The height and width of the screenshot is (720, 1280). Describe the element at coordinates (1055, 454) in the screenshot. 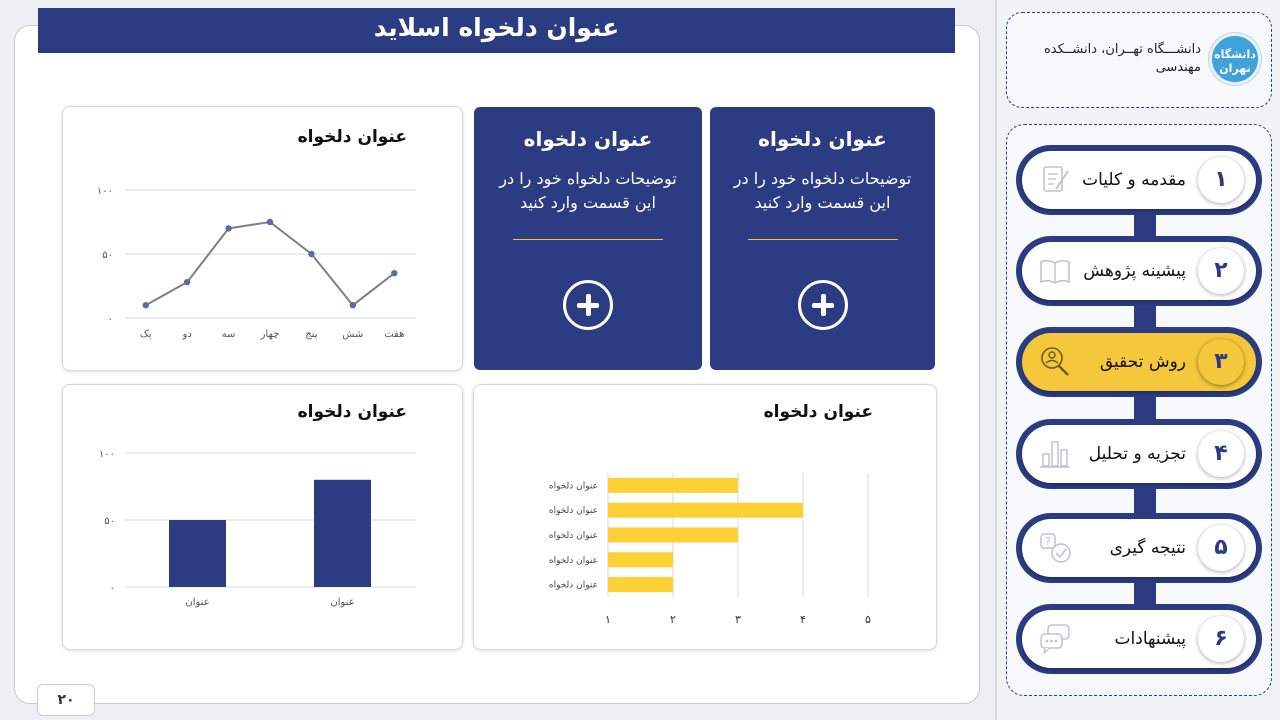

I see `bar-chart-icon` at that location.